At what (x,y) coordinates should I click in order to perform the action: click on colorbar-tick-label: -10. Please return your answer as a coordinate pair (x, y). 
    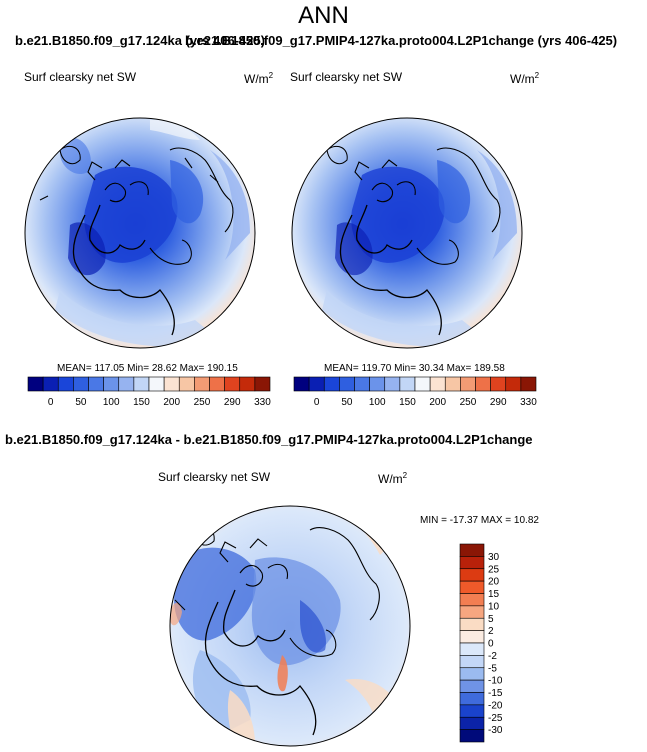
    Looking at the image, I should click on (495, 681).